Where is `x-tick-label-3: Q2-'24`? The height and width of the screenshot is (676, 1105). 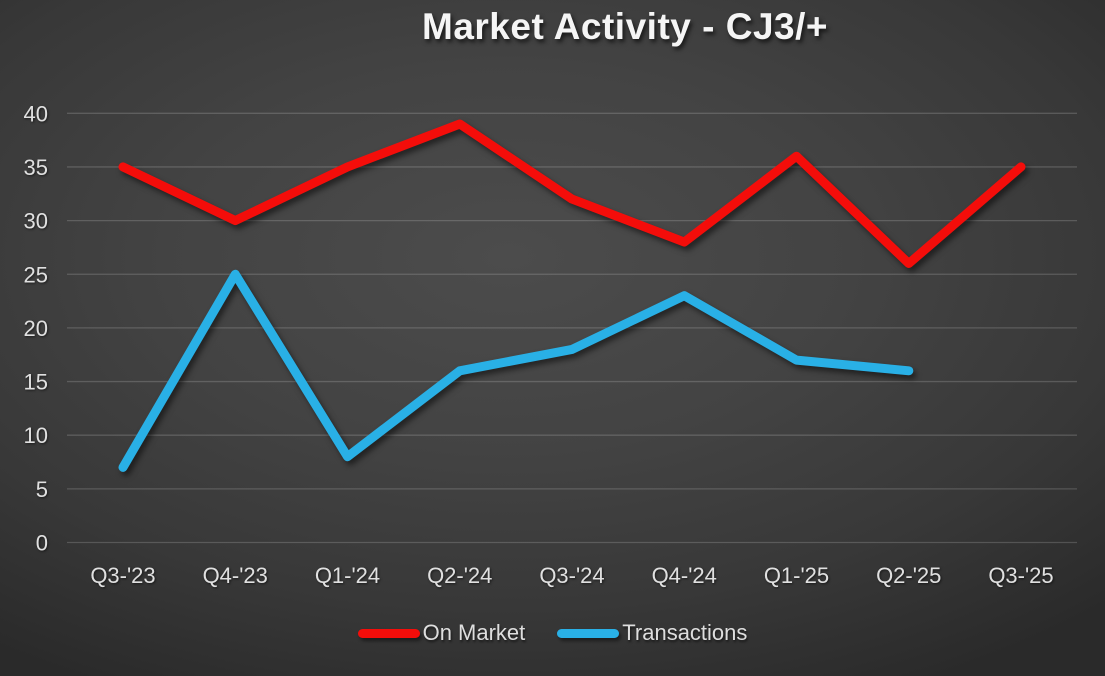 x-tick-label-3: Q2-'24 is located at coordinates (459, 575).